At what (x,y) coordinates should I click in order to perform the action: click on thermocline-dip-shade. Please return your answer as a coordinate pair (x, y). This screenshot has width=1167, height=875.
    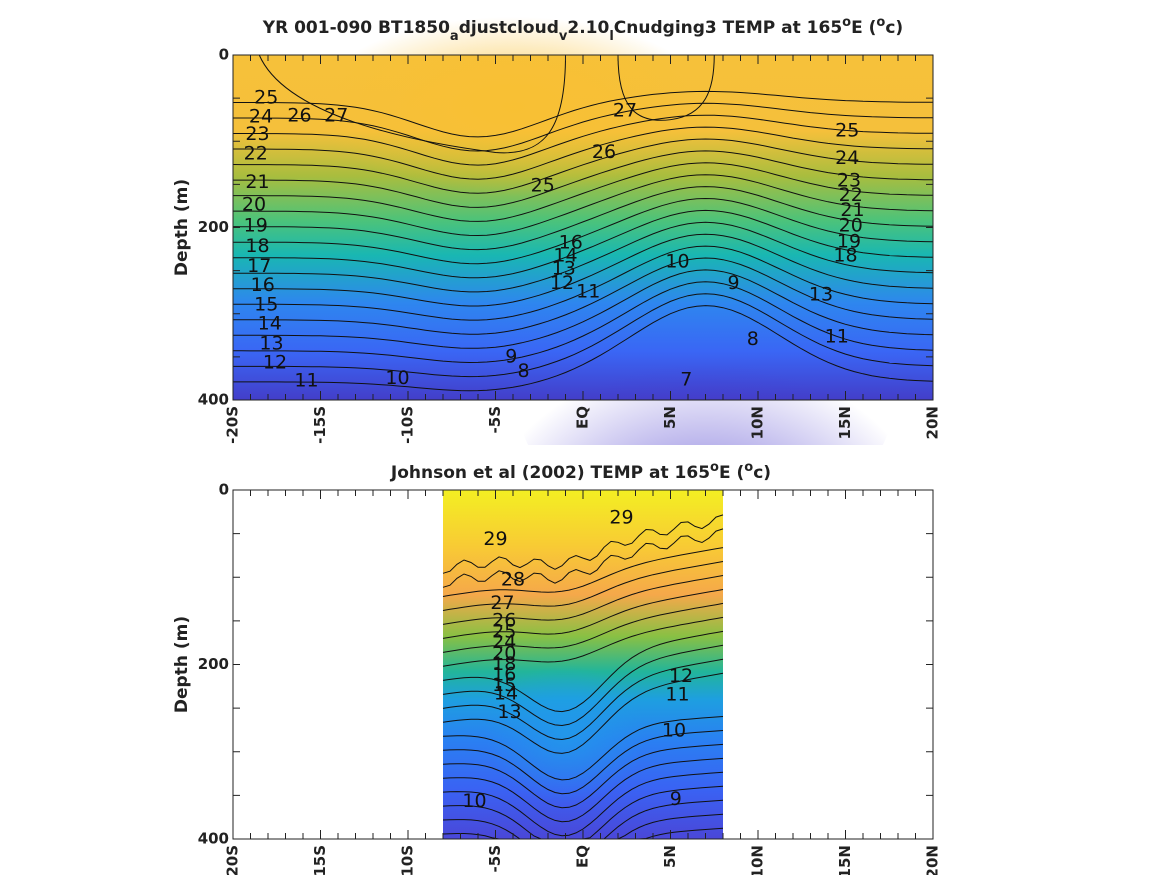
    Looking at the image, I should click on (565, 734).